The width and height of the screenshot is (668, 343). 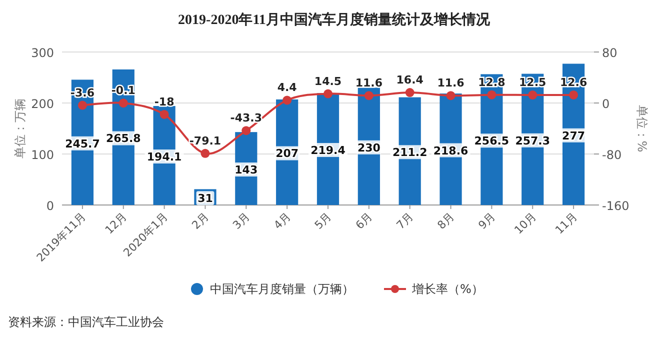 I want to click on data-label: 207, so click(x=287, y=153).